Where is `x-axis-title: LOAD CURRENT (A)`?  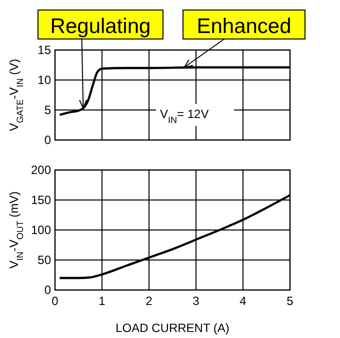
x-axis-title: LOAD CURRENT (A) is located at coordinates (173, 328).